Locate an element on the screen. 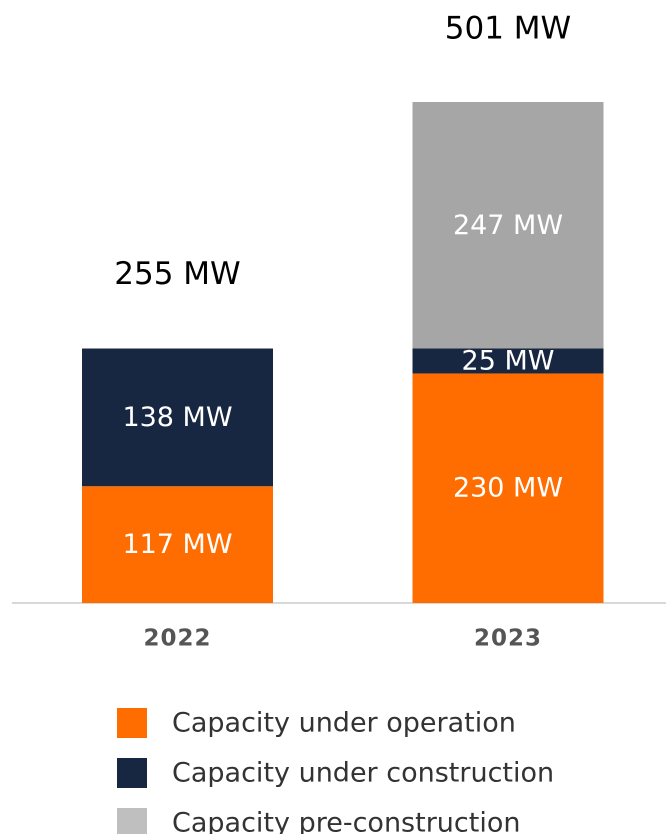 The image size is (666, 834). value-label: 247 MW is located at coordinates (508, 225).